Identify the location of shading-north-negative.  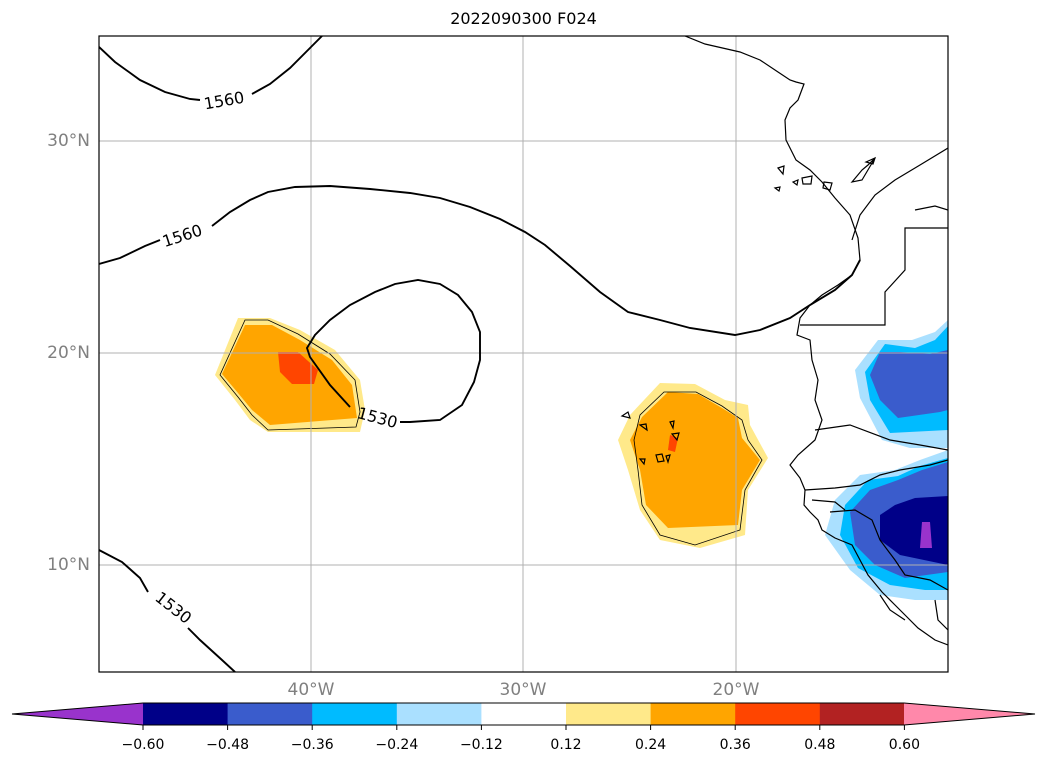
(901, 384).